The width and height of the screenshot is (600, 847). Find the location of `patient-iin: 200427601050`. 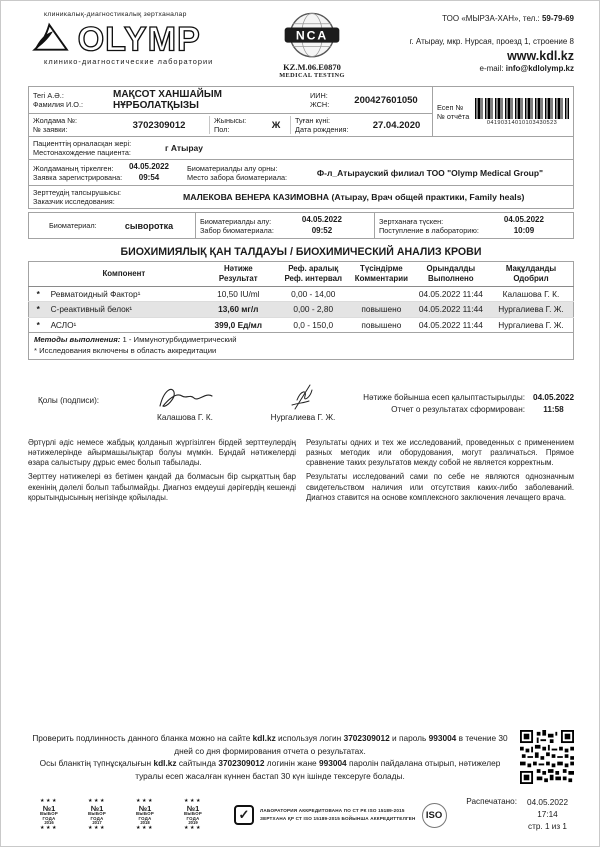

patient-iin: 200427601050 is located at coordinates (386, 100).